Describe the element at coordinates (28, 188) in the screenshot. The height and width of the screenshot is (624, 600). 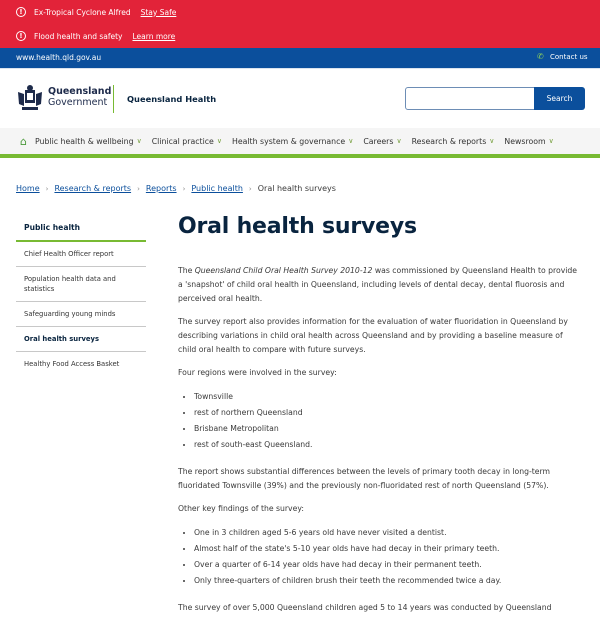
I see `breadcrumb-home: Home` at that location.